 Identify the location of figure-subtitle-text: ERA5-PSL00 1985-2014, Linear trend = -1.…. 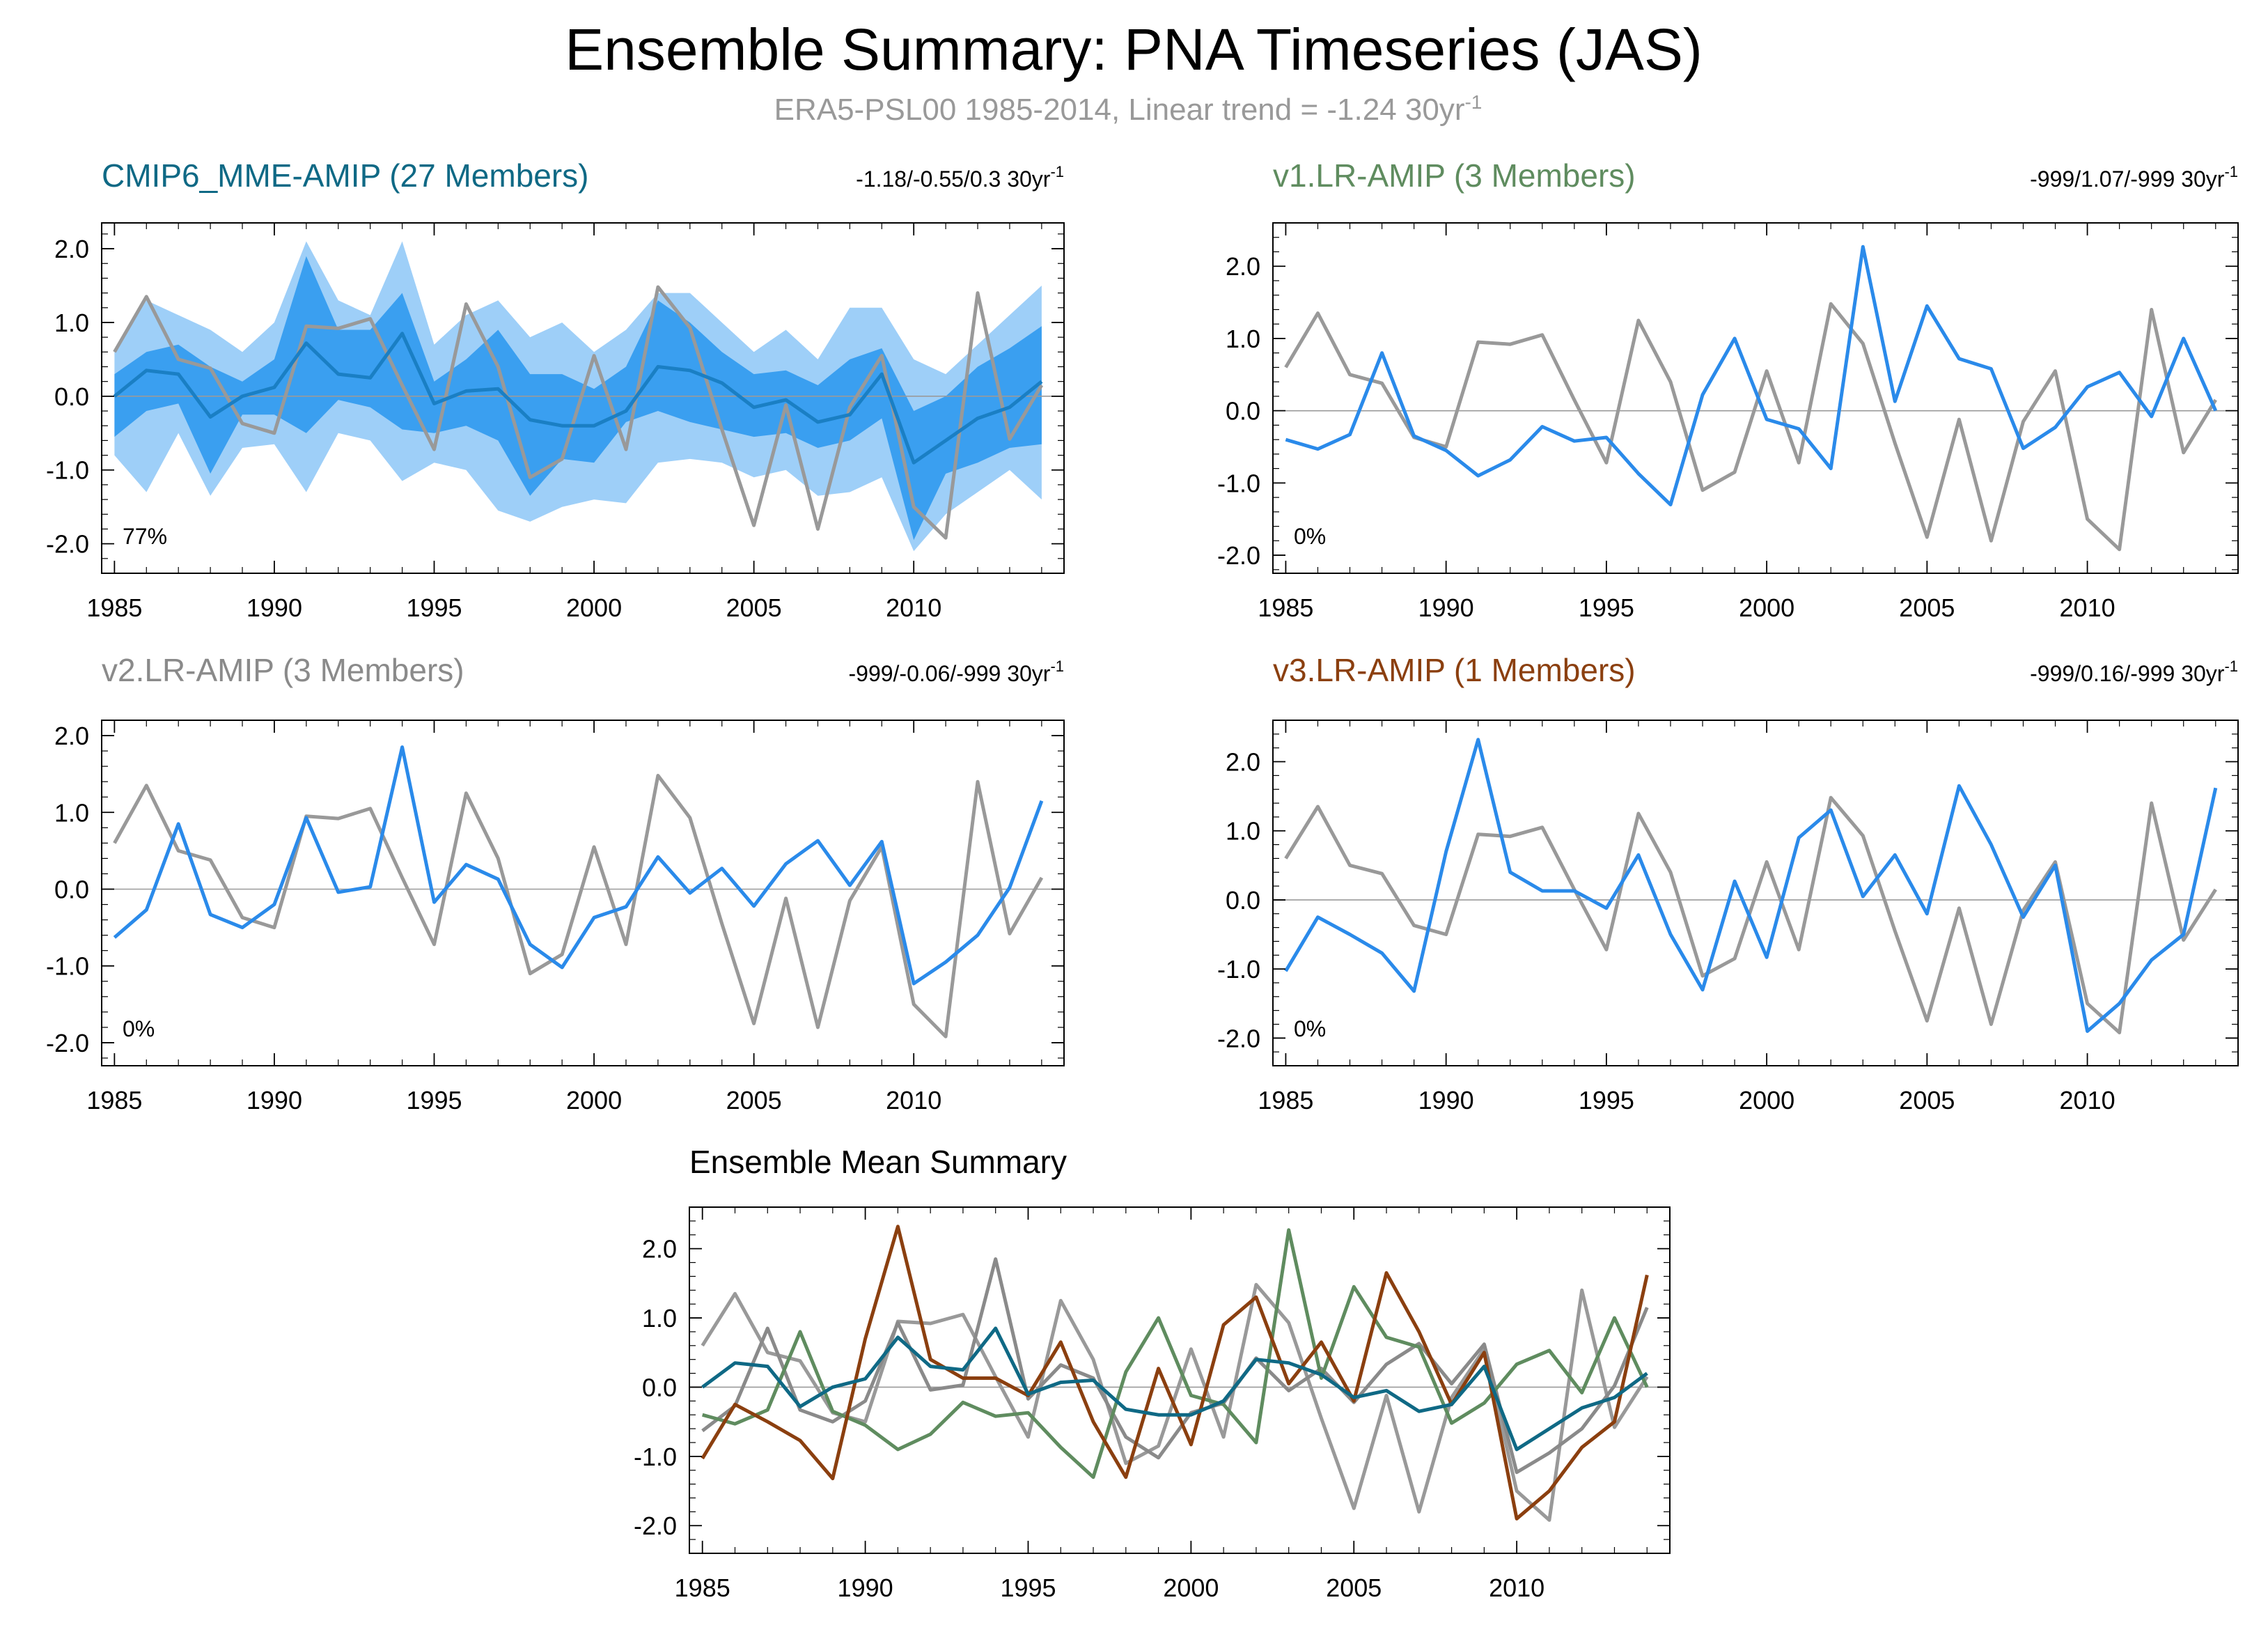
(1119, 110).